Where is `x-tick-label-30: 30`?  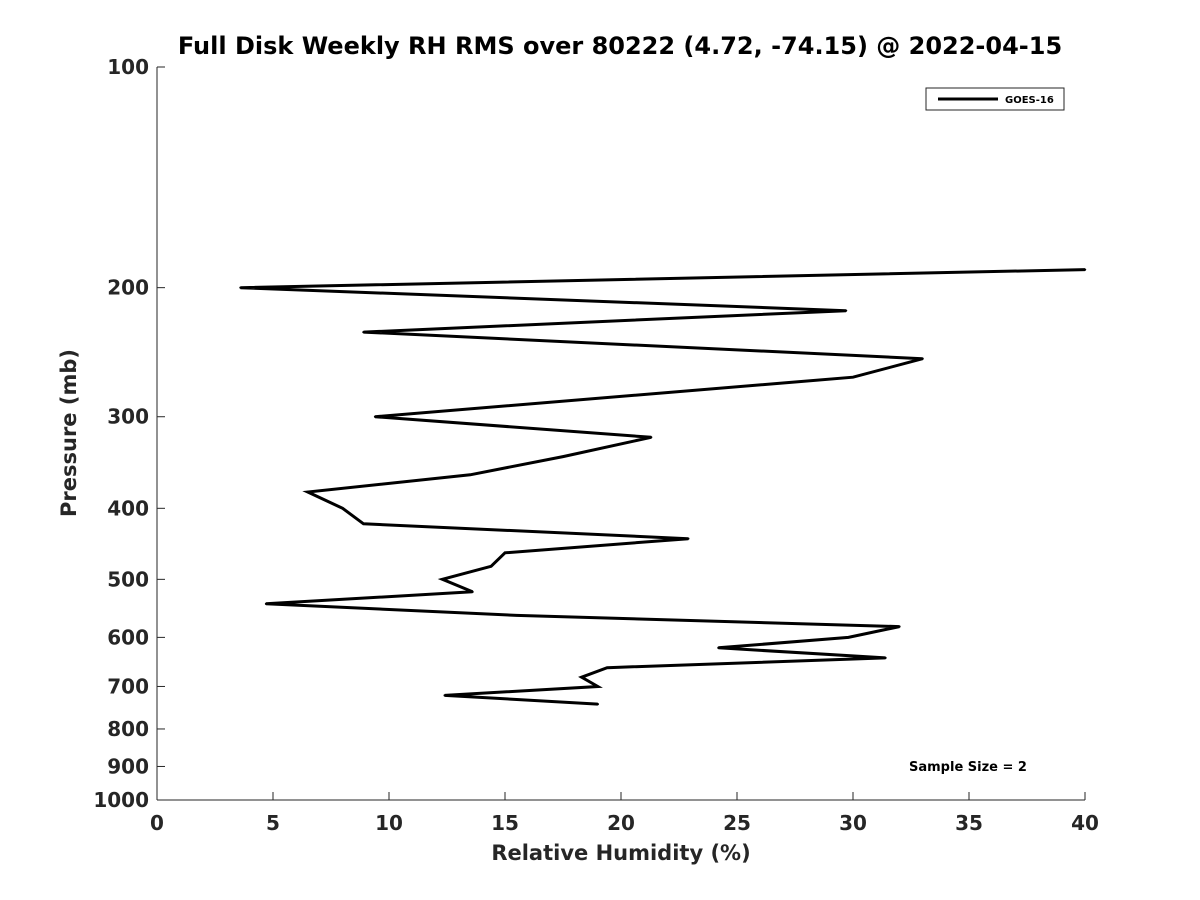
x-tick-label-30: 30 is located at coordinates (853, 823).